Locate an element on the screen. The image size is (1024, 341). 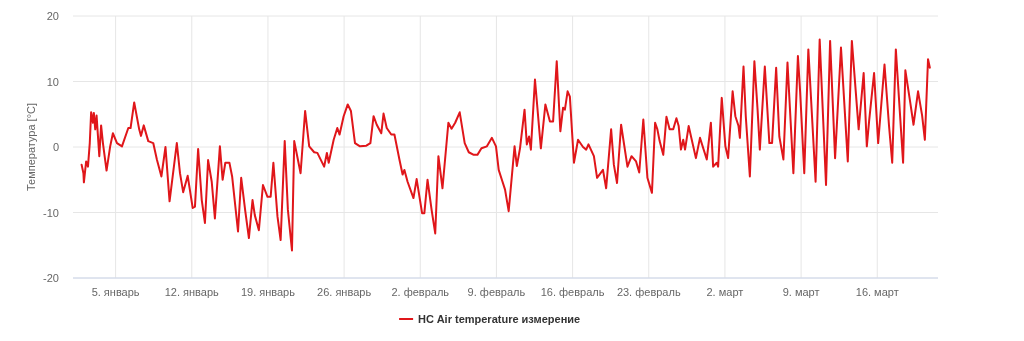
x-tick-label: 16. март is located at coordinates (877, 292).